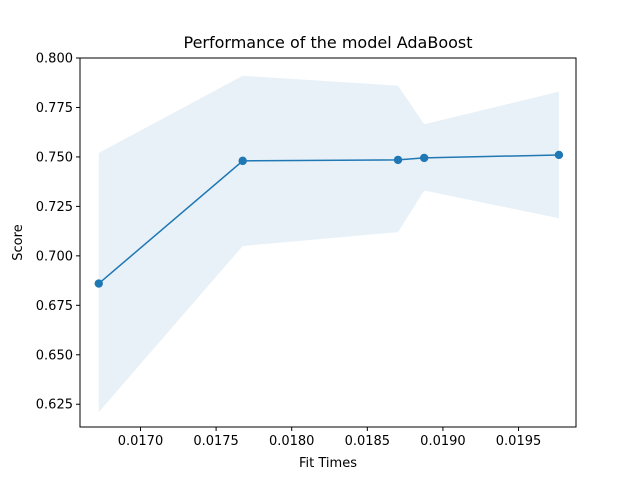  I want to click on y-tick-label: 0.675, so click(54, 306).